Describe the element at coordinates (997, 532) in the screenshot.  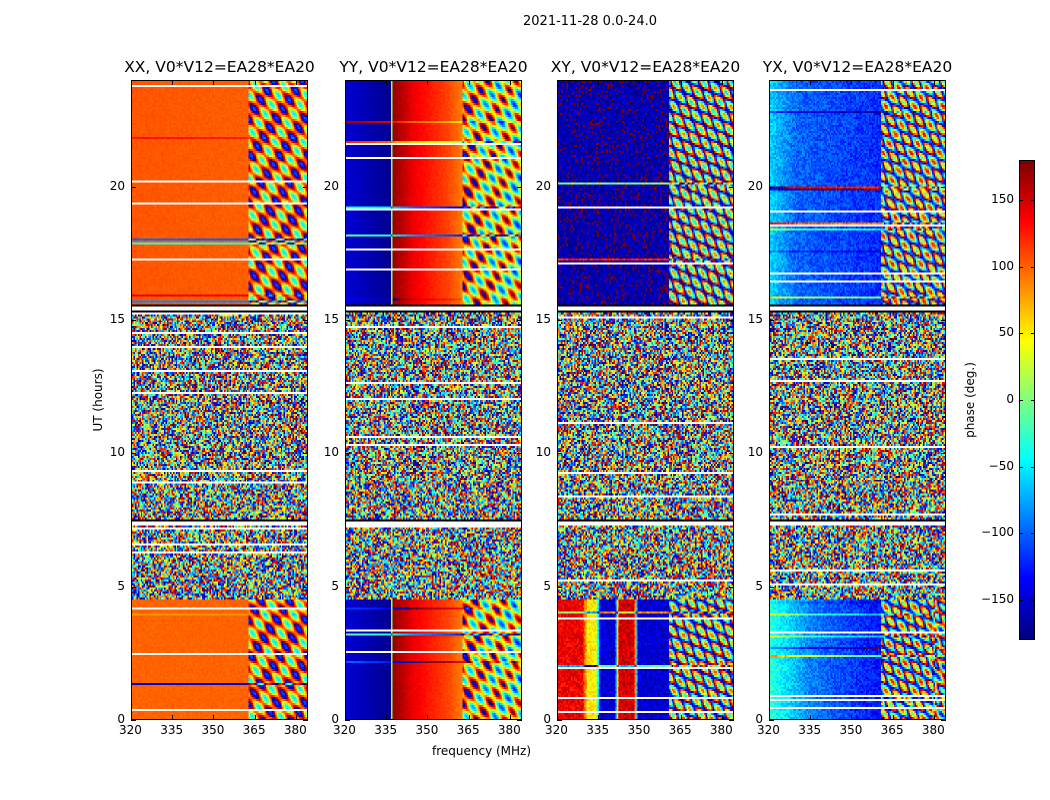
I see `colorbar-tick-label: −100` at that location.